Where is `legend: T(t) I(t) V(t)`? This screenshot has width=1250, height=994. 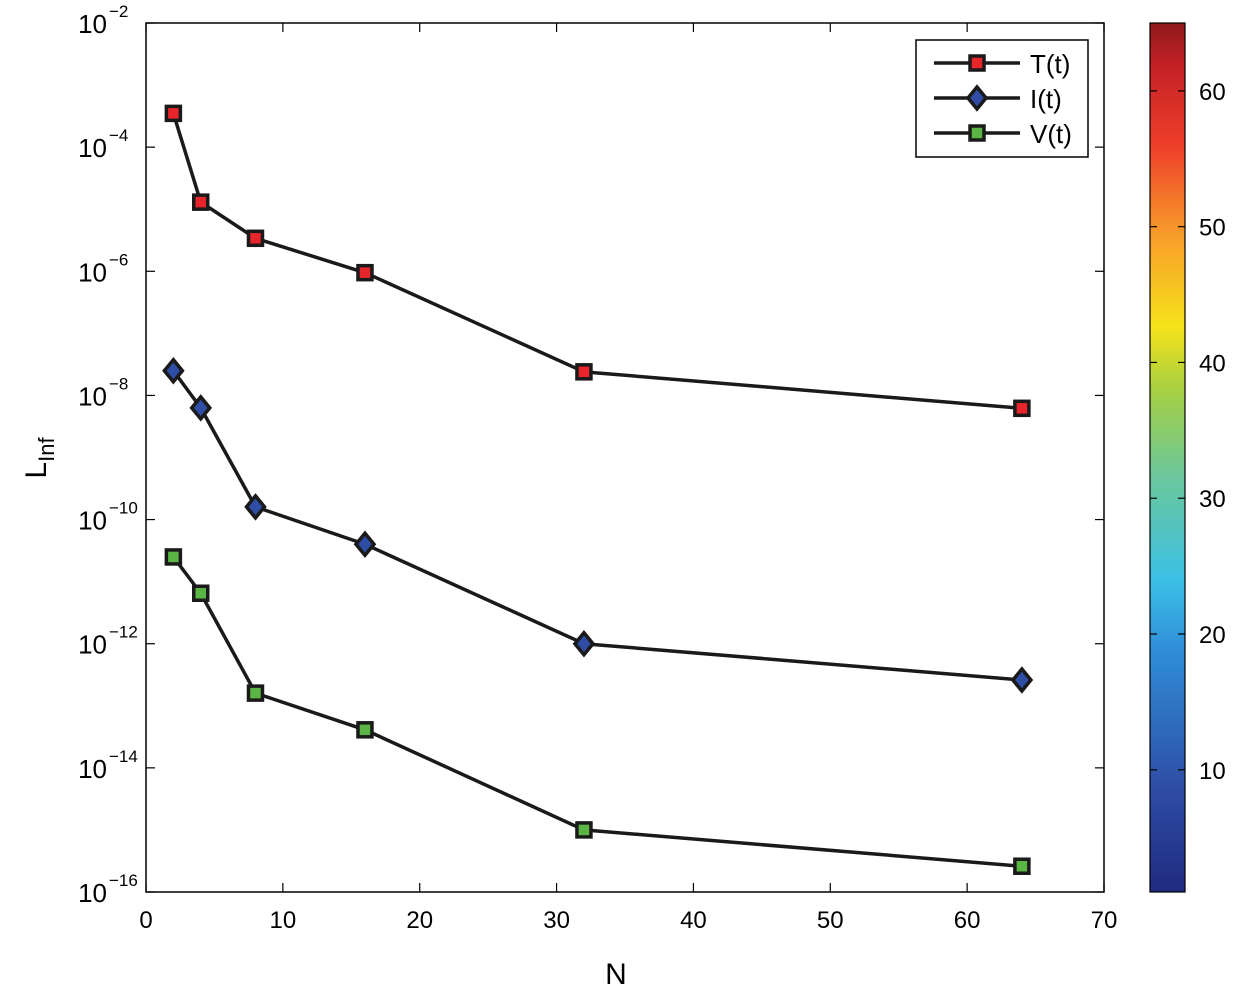 legend: T(t) I(t) V(t) is located at coordinates (1002, 98).